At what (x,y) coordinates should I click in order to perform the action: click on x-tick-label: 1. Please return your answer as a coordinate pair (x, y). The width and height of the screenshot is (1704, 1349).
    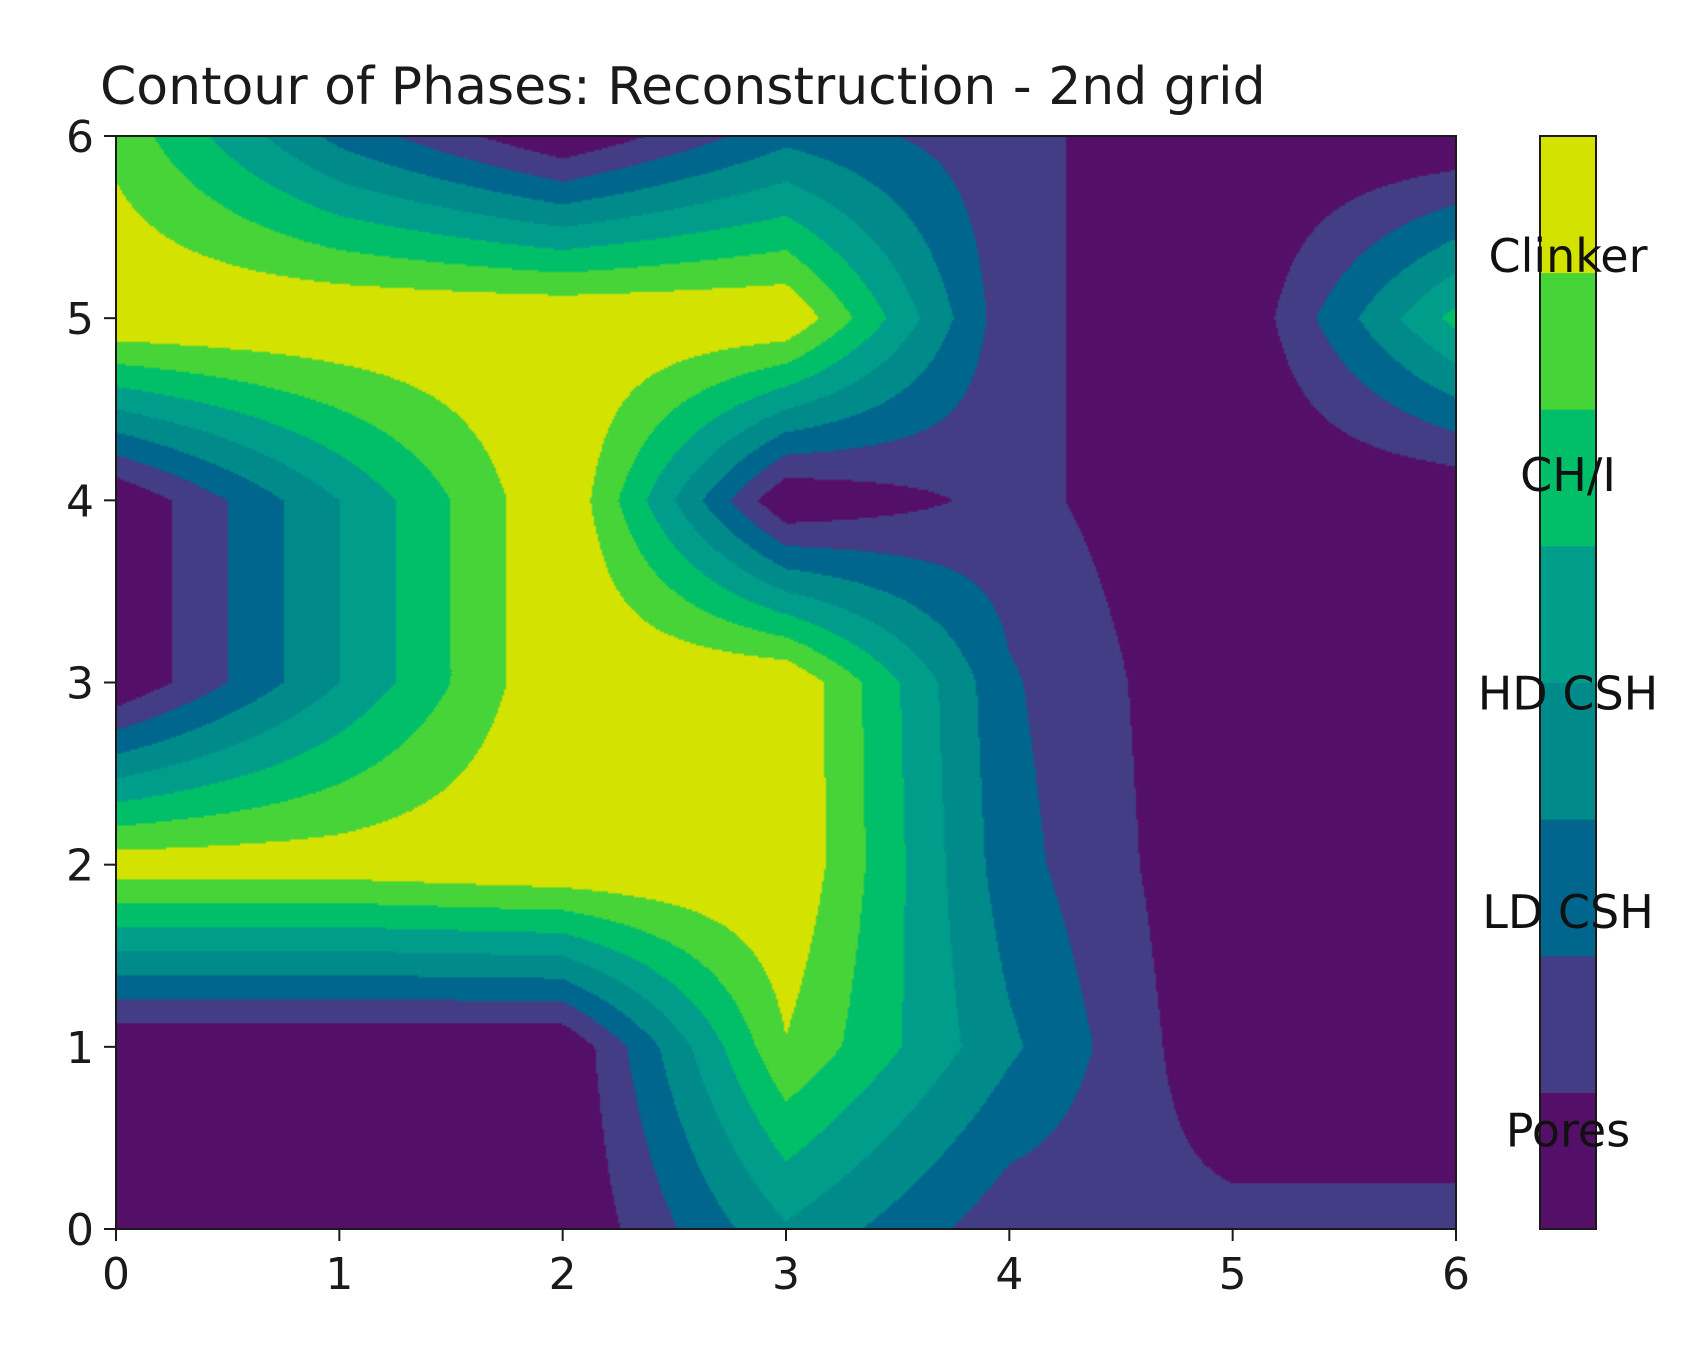
    Looking at the image, I should click on (339, 1274).